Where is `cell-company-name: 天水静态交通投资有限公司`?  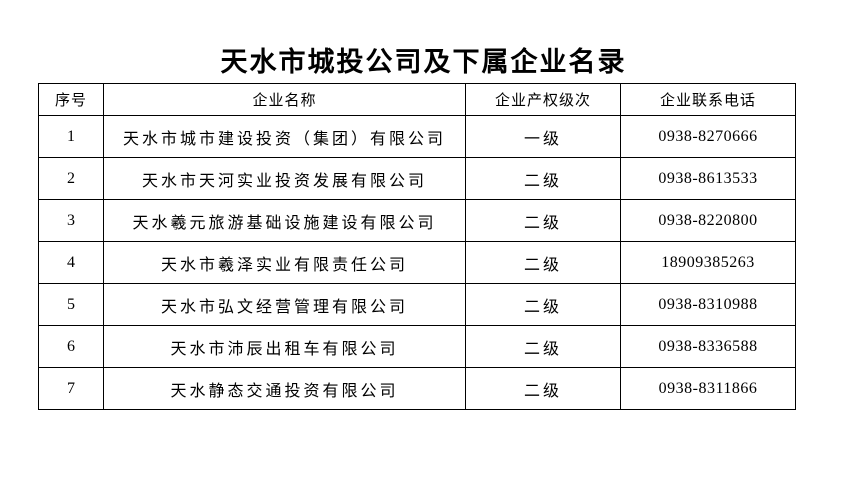
cell-company-name: 天水静态交通投资有限公司 is located at coordinates (284, 388).